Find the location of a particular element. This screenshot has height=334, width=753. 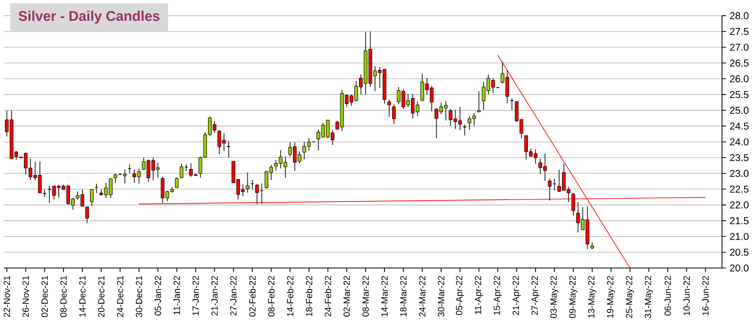

x-tick-label: 24-Dec-21 is located at coordinates (120, 296).